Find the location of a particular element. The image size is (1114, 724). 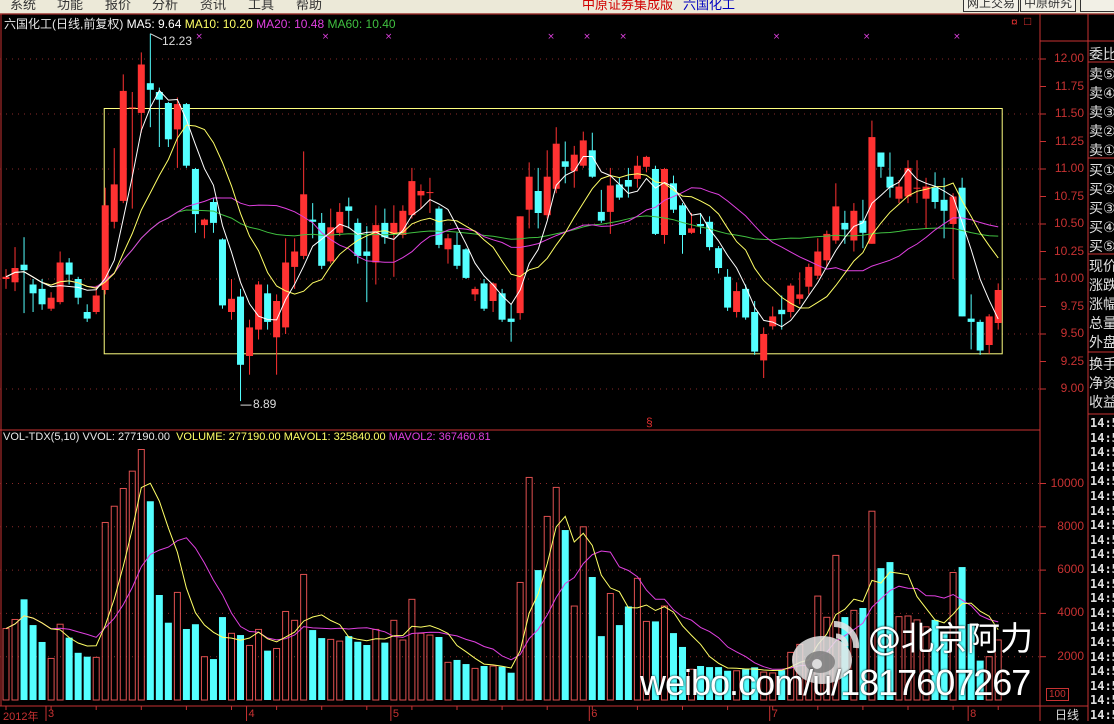

event-x-marker: × is located at coordinates (777, 37).